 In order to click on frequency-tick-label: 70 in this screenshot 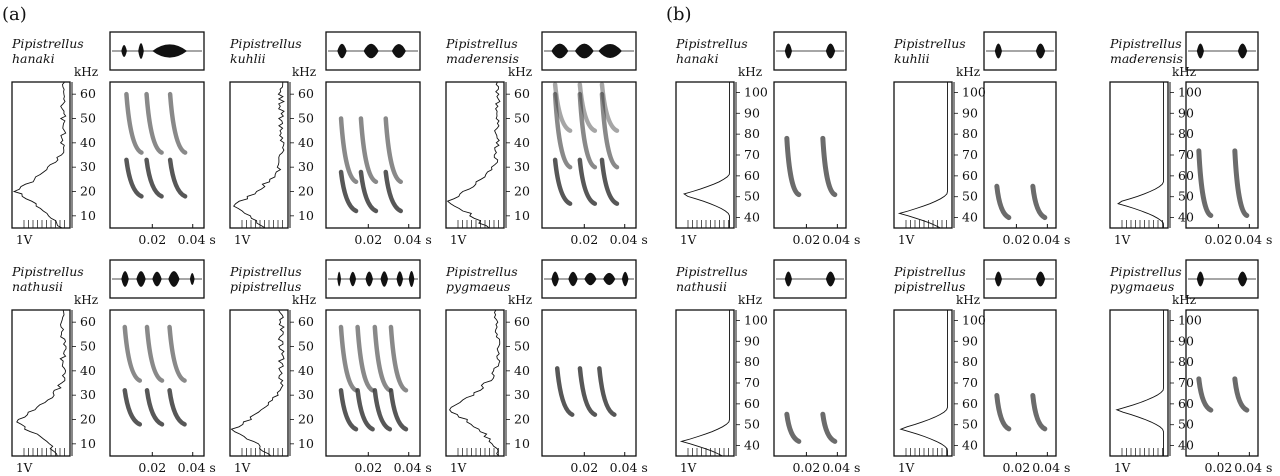, I will do `click(752, 154)`.